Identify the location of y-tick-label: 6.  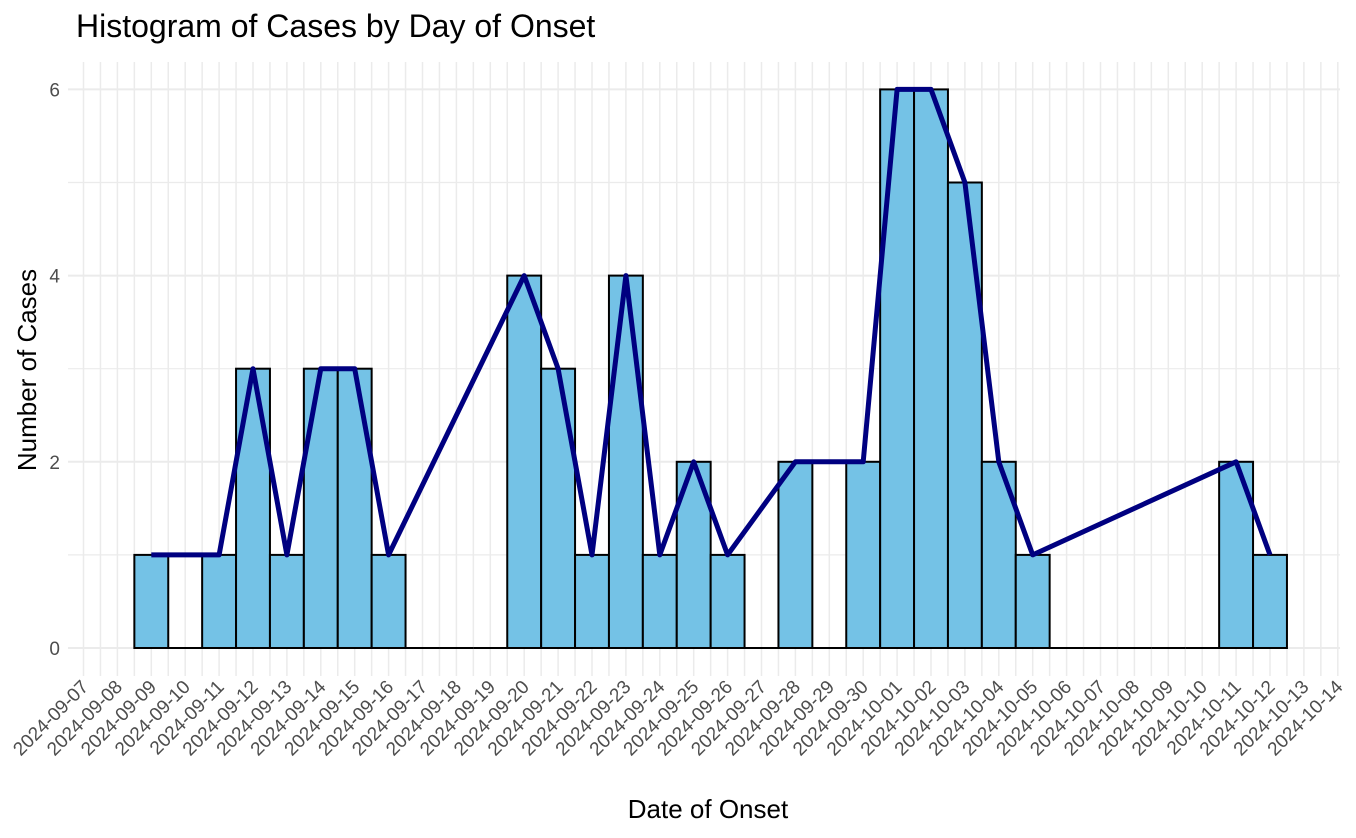
(54, 90).